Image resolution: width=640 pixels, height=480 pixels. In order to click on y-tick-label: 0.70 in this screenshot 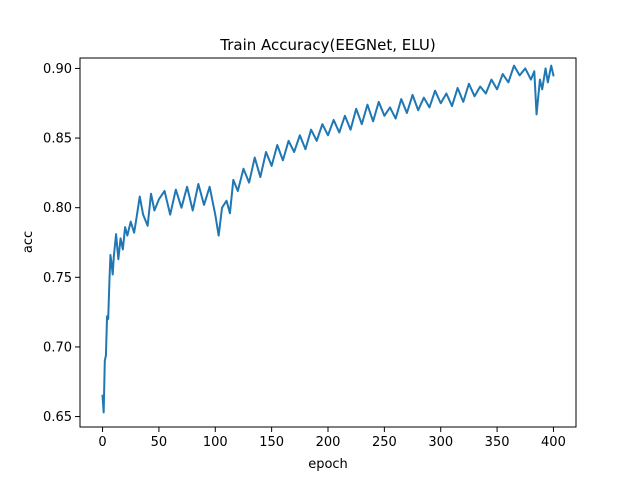, I will do `click(57, 347)`.